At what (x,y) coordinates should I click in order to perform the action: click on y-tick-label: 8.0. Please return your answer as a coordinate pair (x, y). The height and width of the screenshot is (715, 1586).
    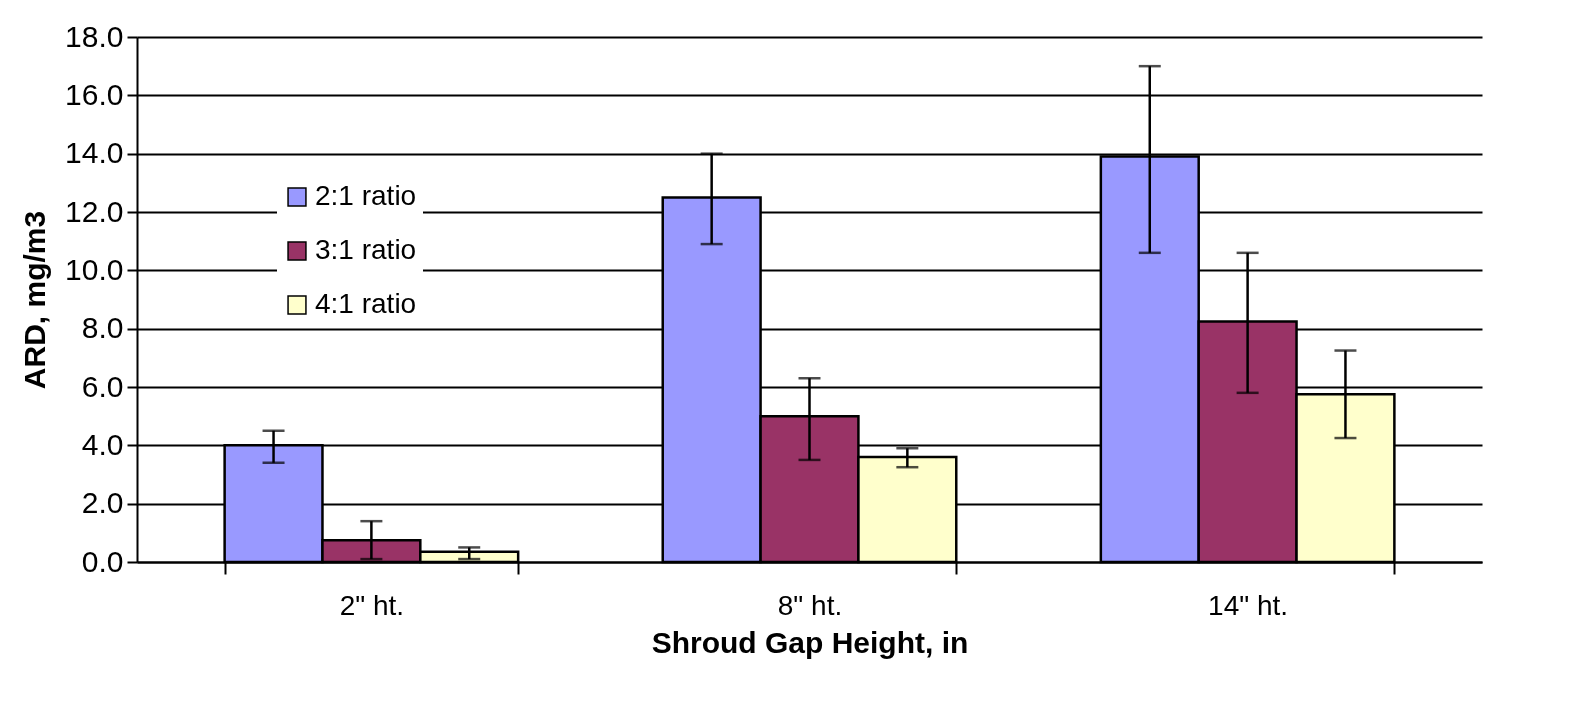
    Looking at the image, I should click on (102, 328).